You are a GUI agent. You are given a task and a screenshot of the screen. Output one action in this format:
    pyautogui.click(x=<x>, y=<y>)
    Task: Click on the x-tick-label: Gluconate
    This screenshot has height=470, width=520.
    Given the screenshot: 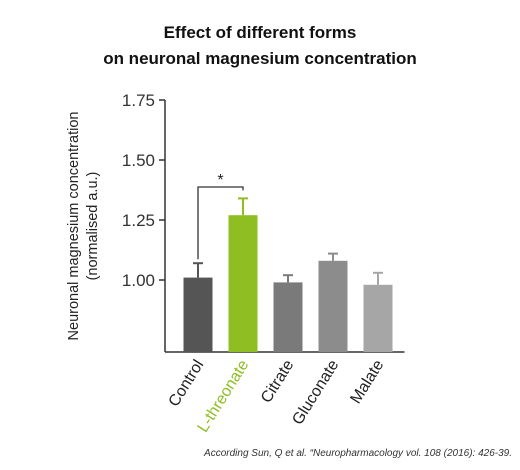 What is the action you would take?
    pyautogui.click(x=315, y=392)
    